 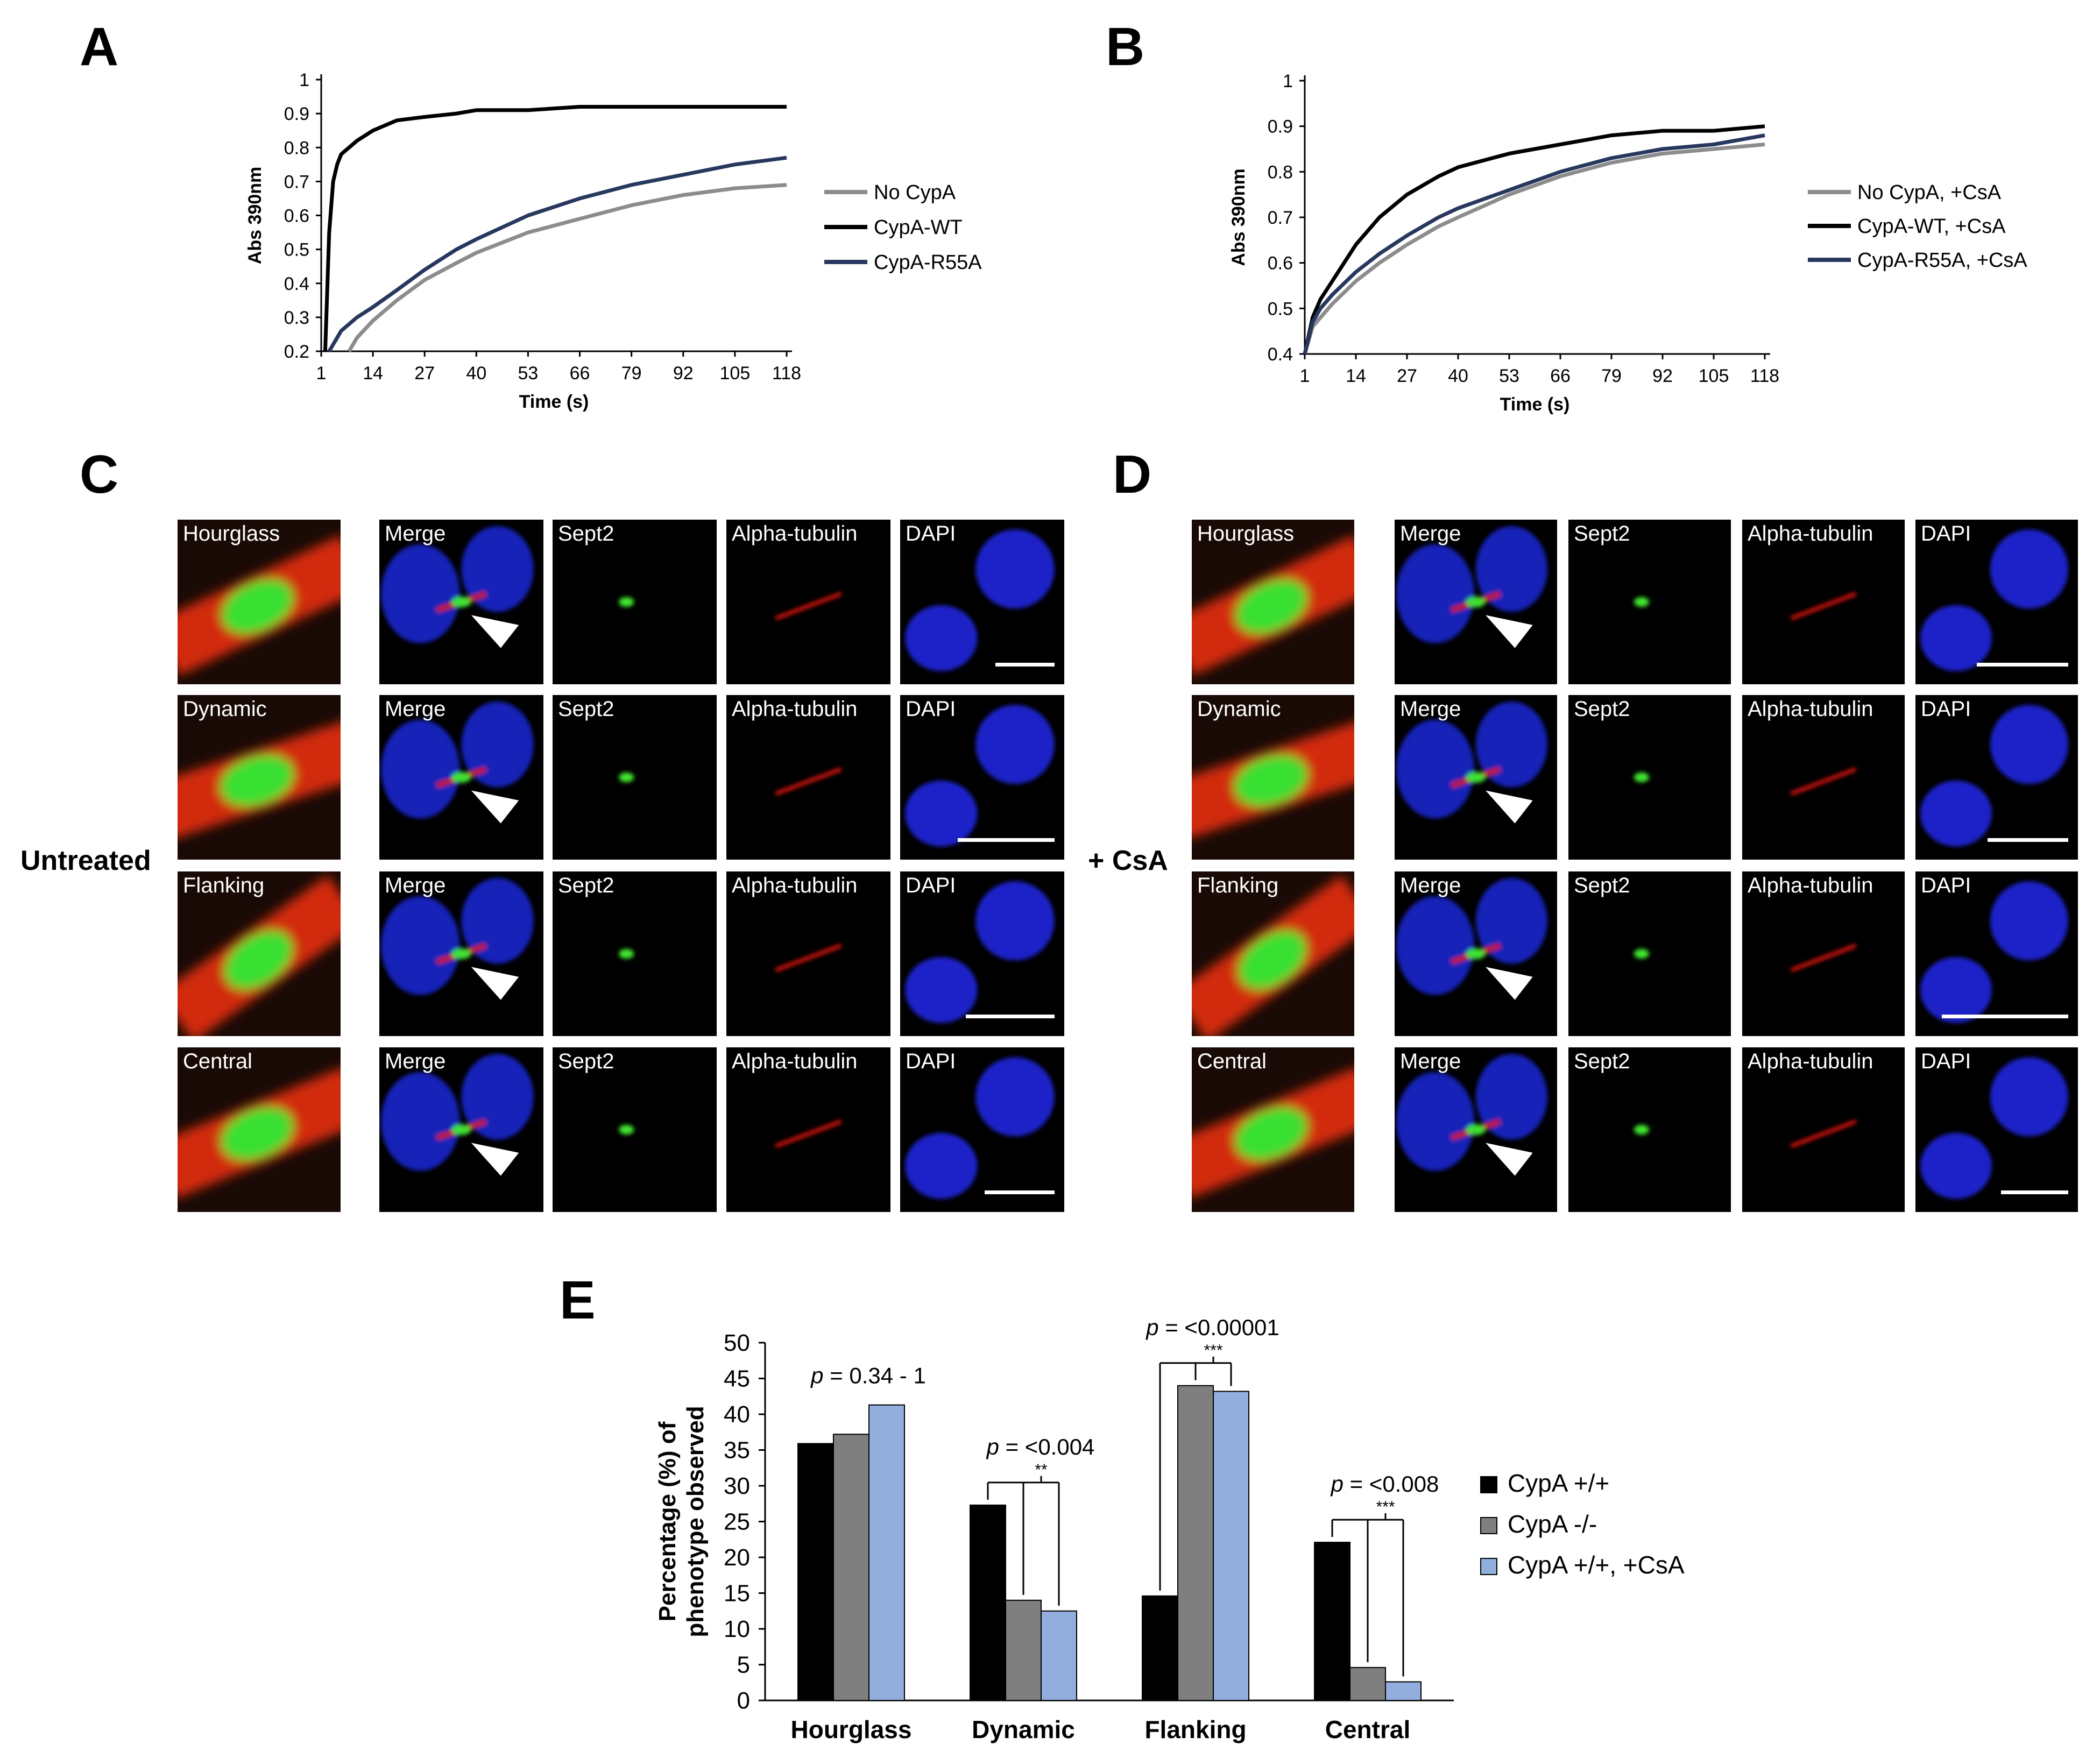 I want to click on micrograph-label: Hourglass, so click(x=231, y=533).